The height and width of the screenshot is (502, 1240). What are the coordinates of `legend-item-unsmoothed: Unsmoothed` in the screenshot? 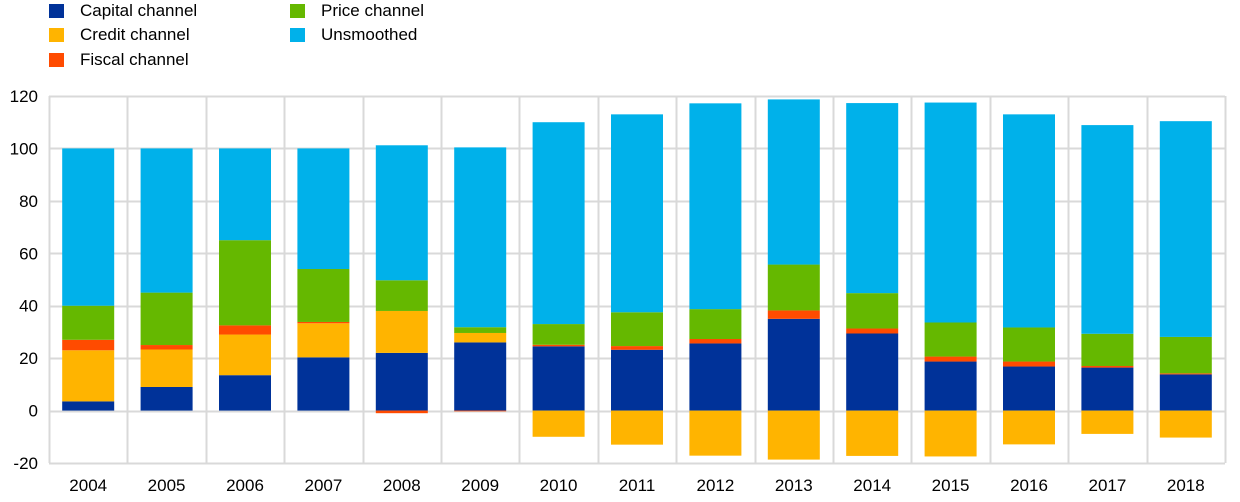 It's located at (329, 35).